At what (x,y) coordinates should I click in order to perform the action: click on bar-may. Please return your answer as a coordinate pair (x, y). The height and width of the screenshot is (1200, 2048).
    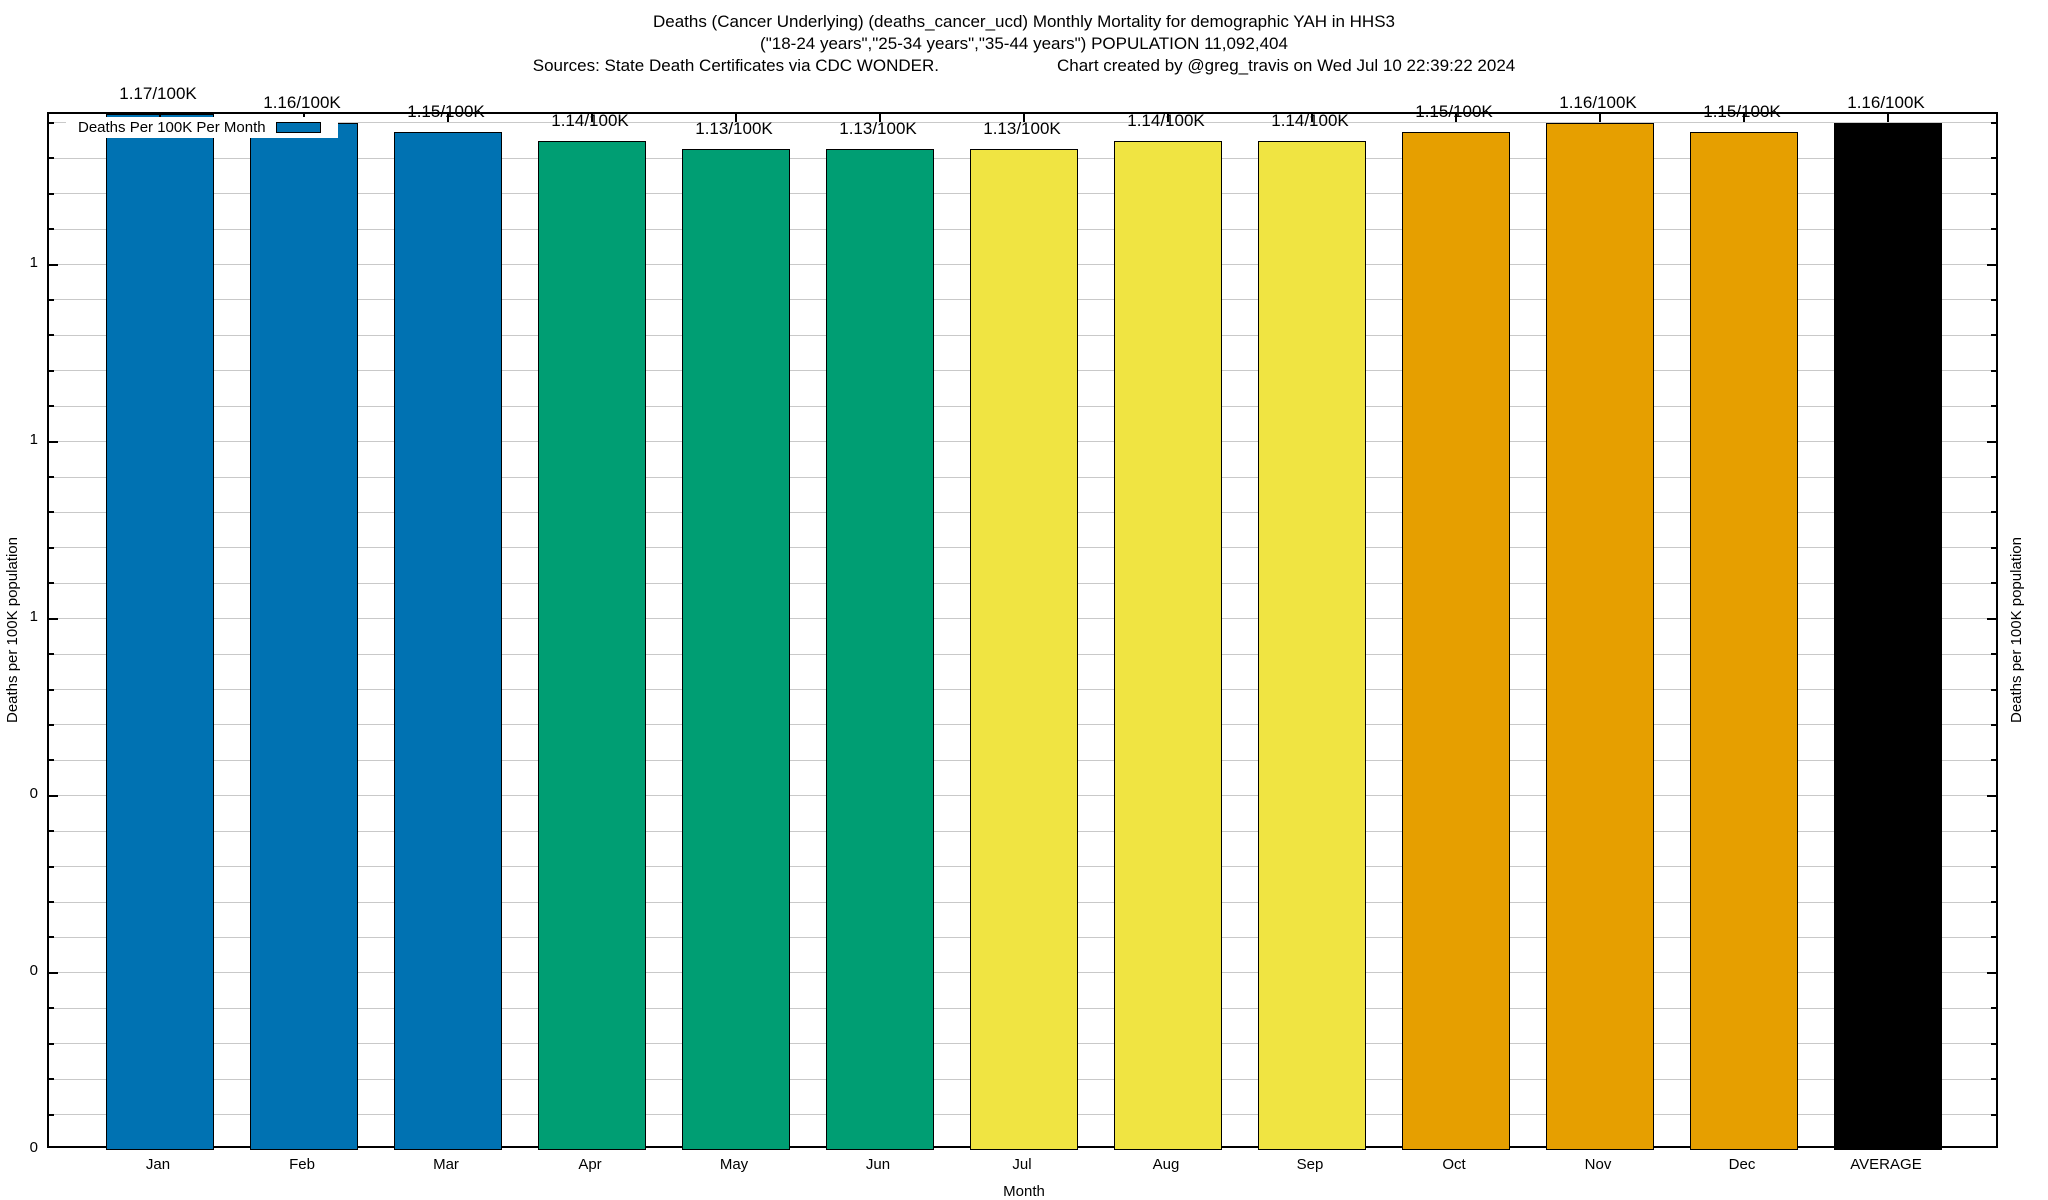
    Looking at the image, I should click on (736, 649).